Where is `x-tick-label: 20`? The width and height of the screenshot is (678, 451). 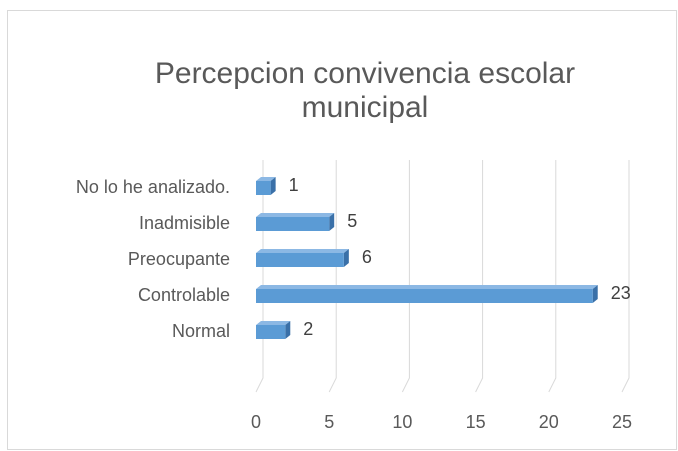 x-tick-label: 20 is located at coordinates (549, 422).